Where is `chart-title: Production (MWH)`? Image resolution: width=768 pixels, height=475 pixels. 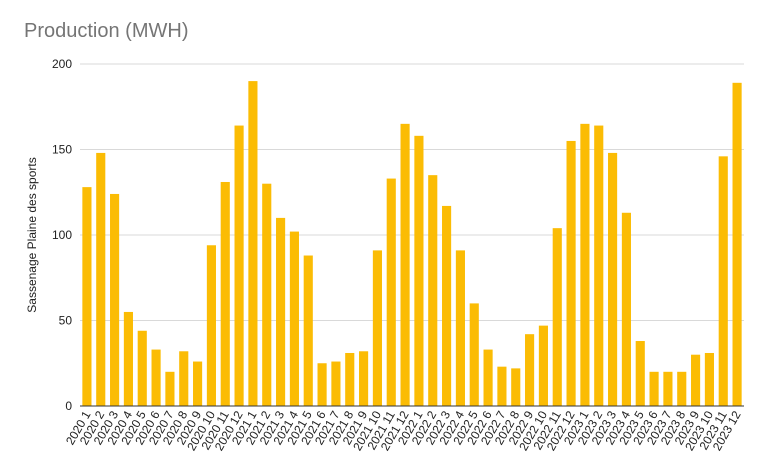 chart-title: Production (MWH) is located at coordinates (106, 31).